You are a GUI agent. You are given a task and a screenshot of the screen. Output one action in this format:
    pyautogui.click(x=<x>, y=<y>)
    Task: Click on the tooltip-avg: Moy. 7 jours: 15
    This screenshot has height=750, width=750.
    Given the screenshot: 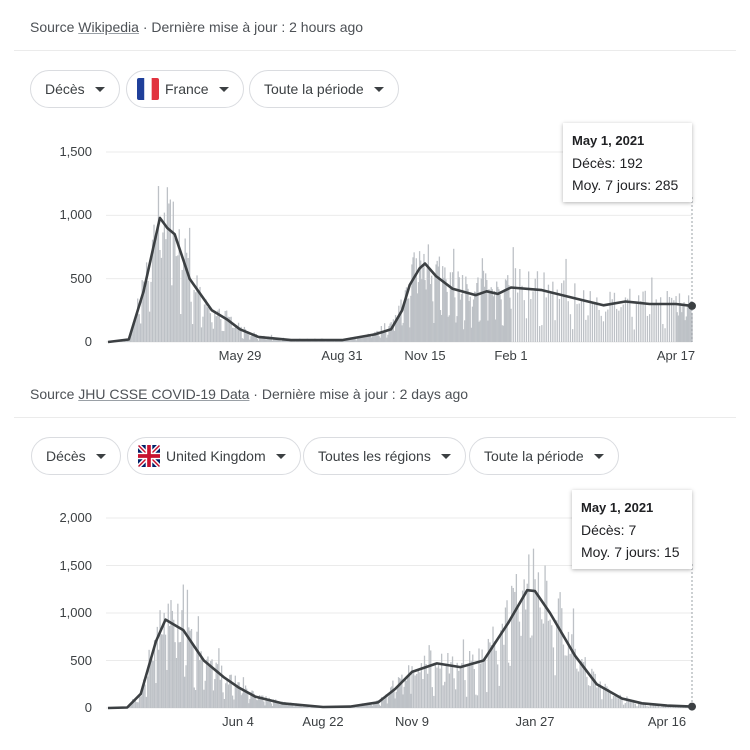 What is the action you would take?
    pyautogui.click(x=630, y=552)
    